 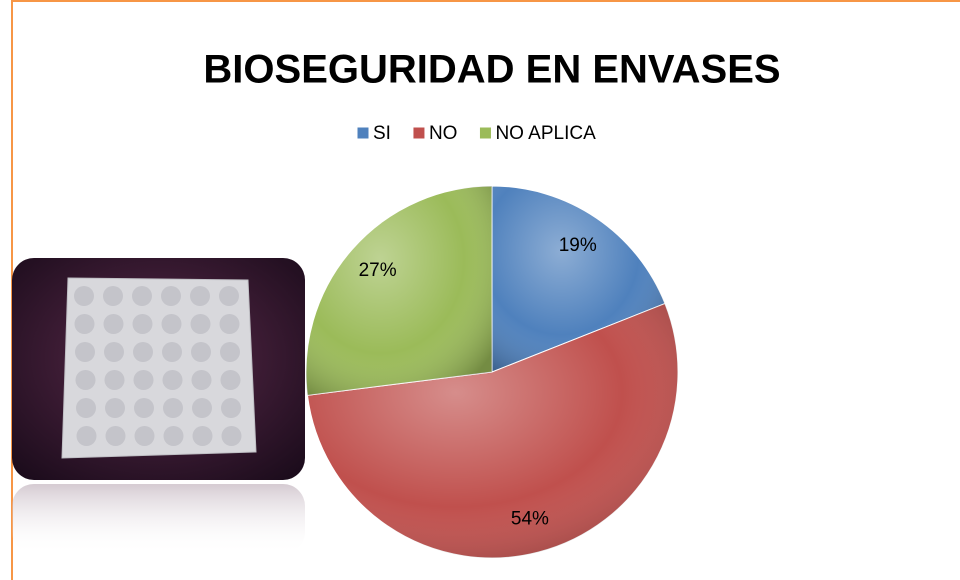 I want to click on data-label: 27%, so click(x=378, y=270).